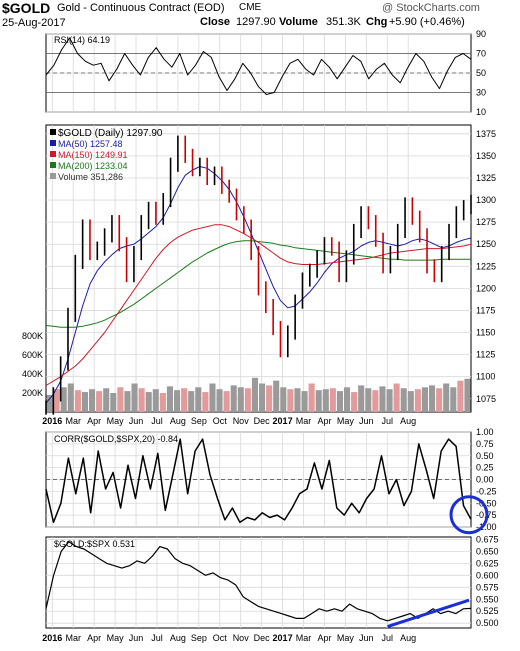 The image size is (520, 651). Describe the element at coordinates (32, 374) in the screenshot. I see `volume-tick-label: 400K` at that location.